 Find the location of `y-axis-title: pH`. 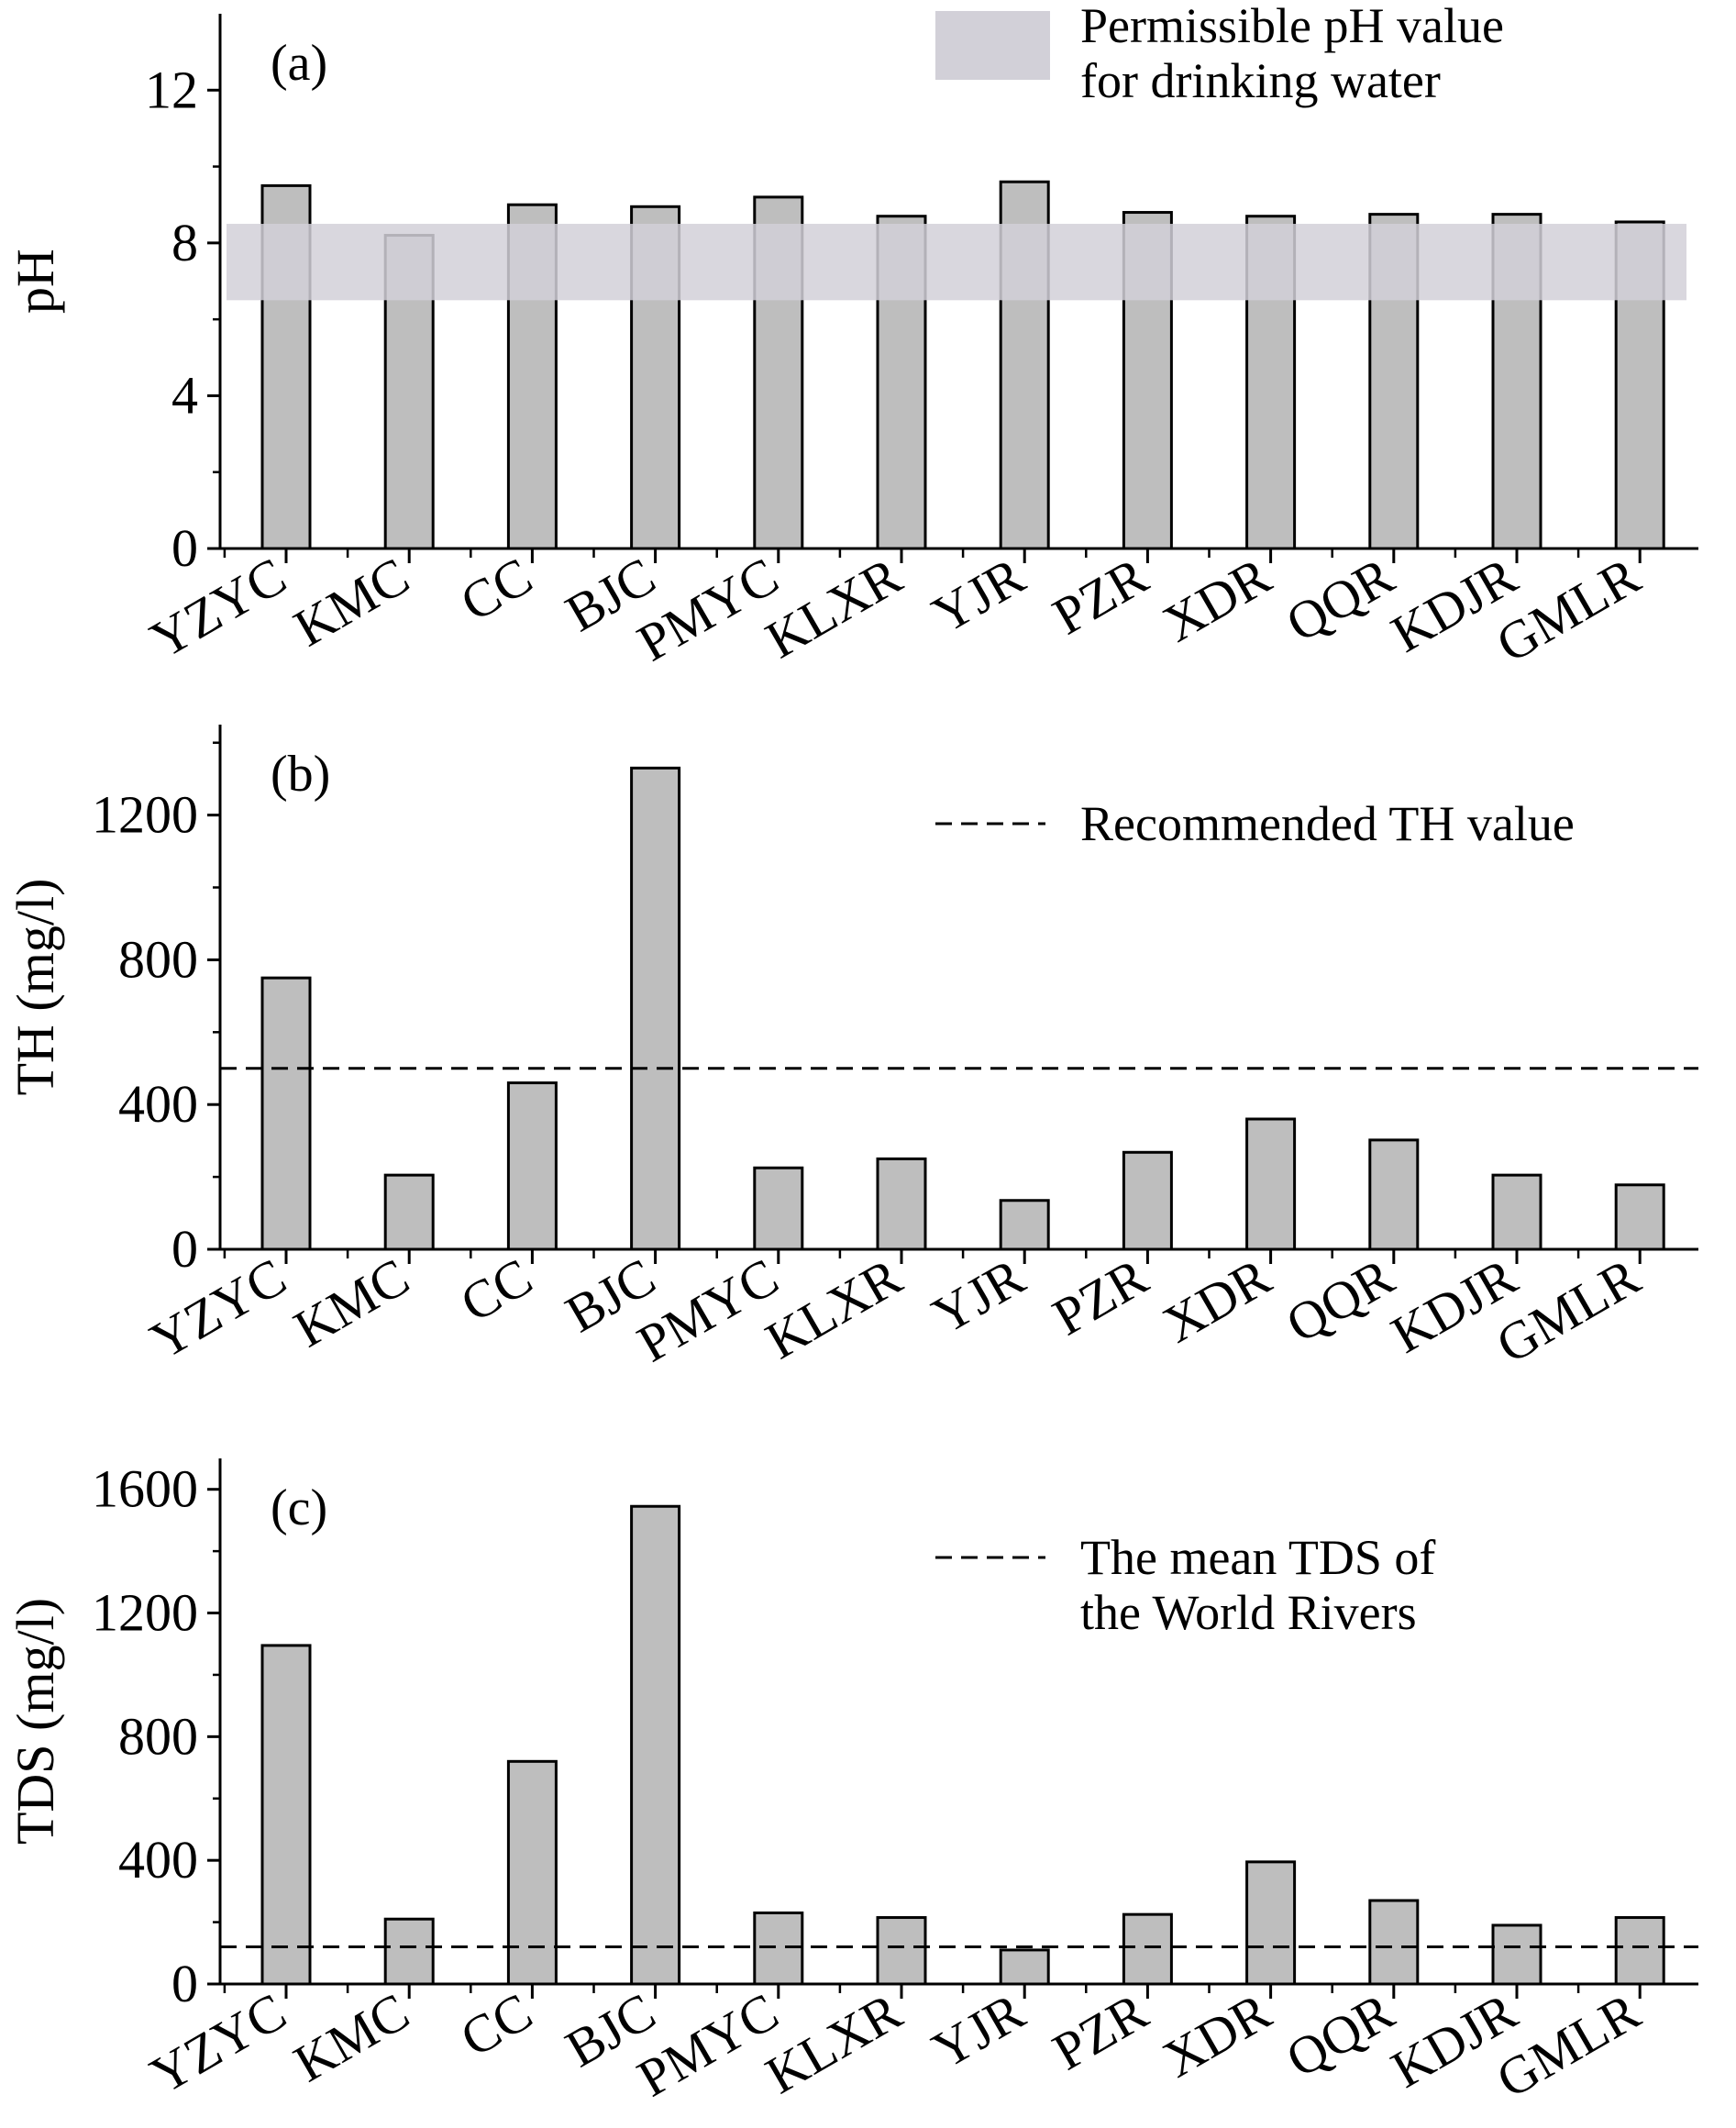

y-axis-title: pH is located at coordinates (36, 281).